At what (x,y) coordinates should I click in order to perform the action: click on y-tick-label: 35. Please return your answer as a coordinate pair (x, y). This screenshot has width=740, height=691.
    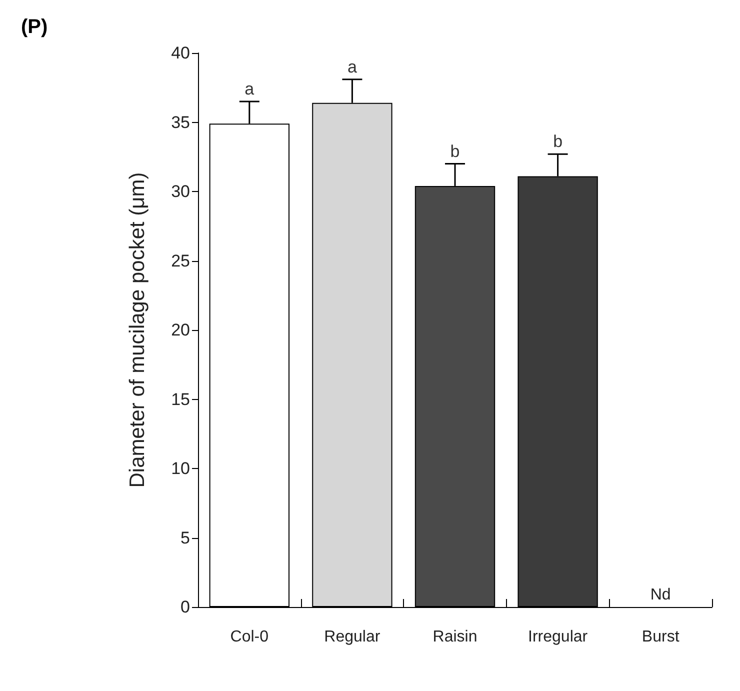
    Looking at the image, I should click on (180, 122).